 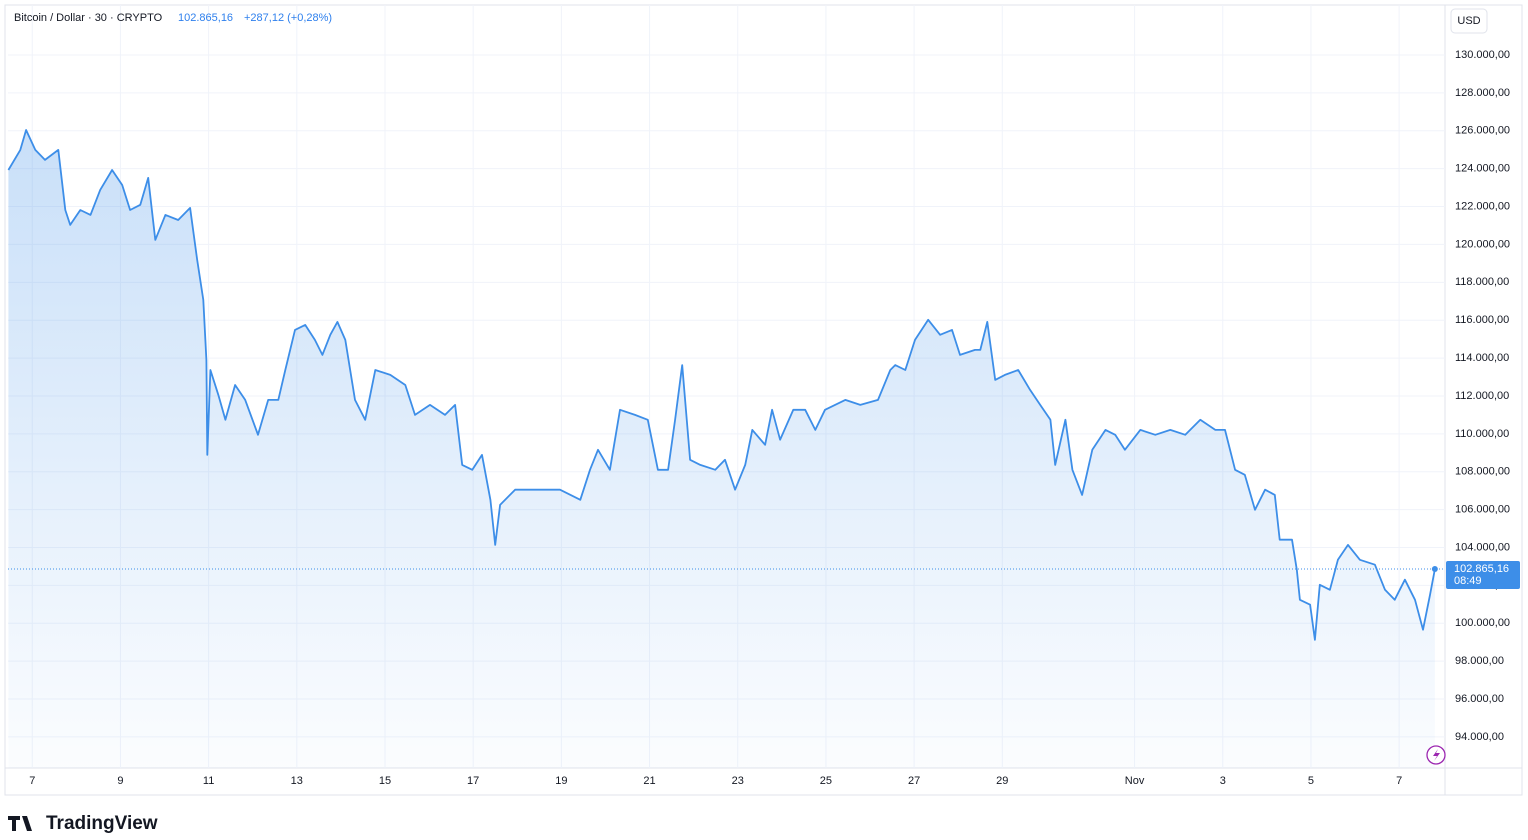 I want to click on y-tick-label: 100.000,00, so click(x=1482, y=623).